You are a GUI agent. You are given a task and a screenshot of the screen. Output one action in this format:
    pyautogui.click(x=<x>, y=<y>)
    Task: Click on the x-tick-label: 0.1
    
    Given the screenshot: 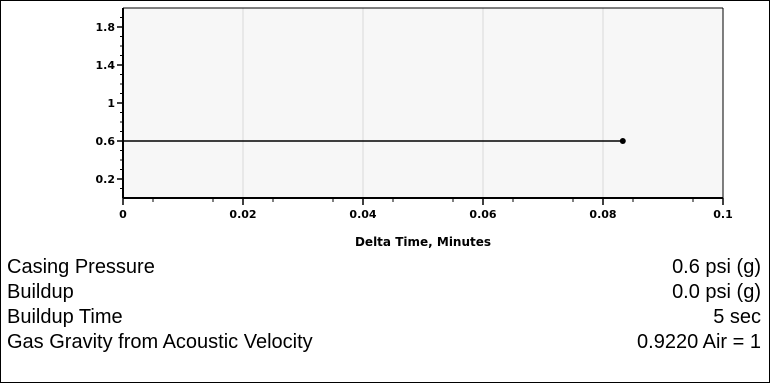 What is the action you would take?
    pyautogui.click(x=723, y=214)
    